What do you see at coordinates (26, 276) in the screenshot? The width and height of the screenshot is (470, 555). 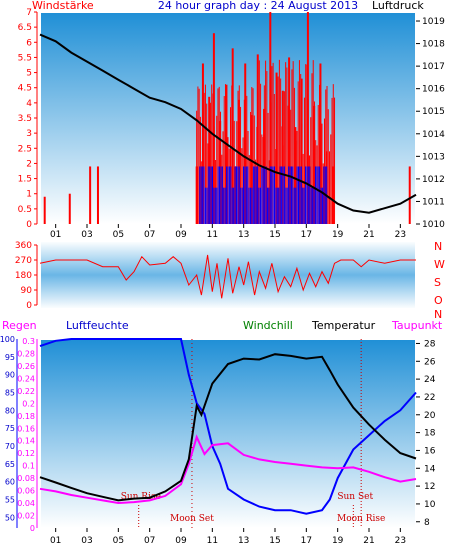 I see `direction-degree-axis: 0 90 180 270 360` at bounding box center [26, 276].